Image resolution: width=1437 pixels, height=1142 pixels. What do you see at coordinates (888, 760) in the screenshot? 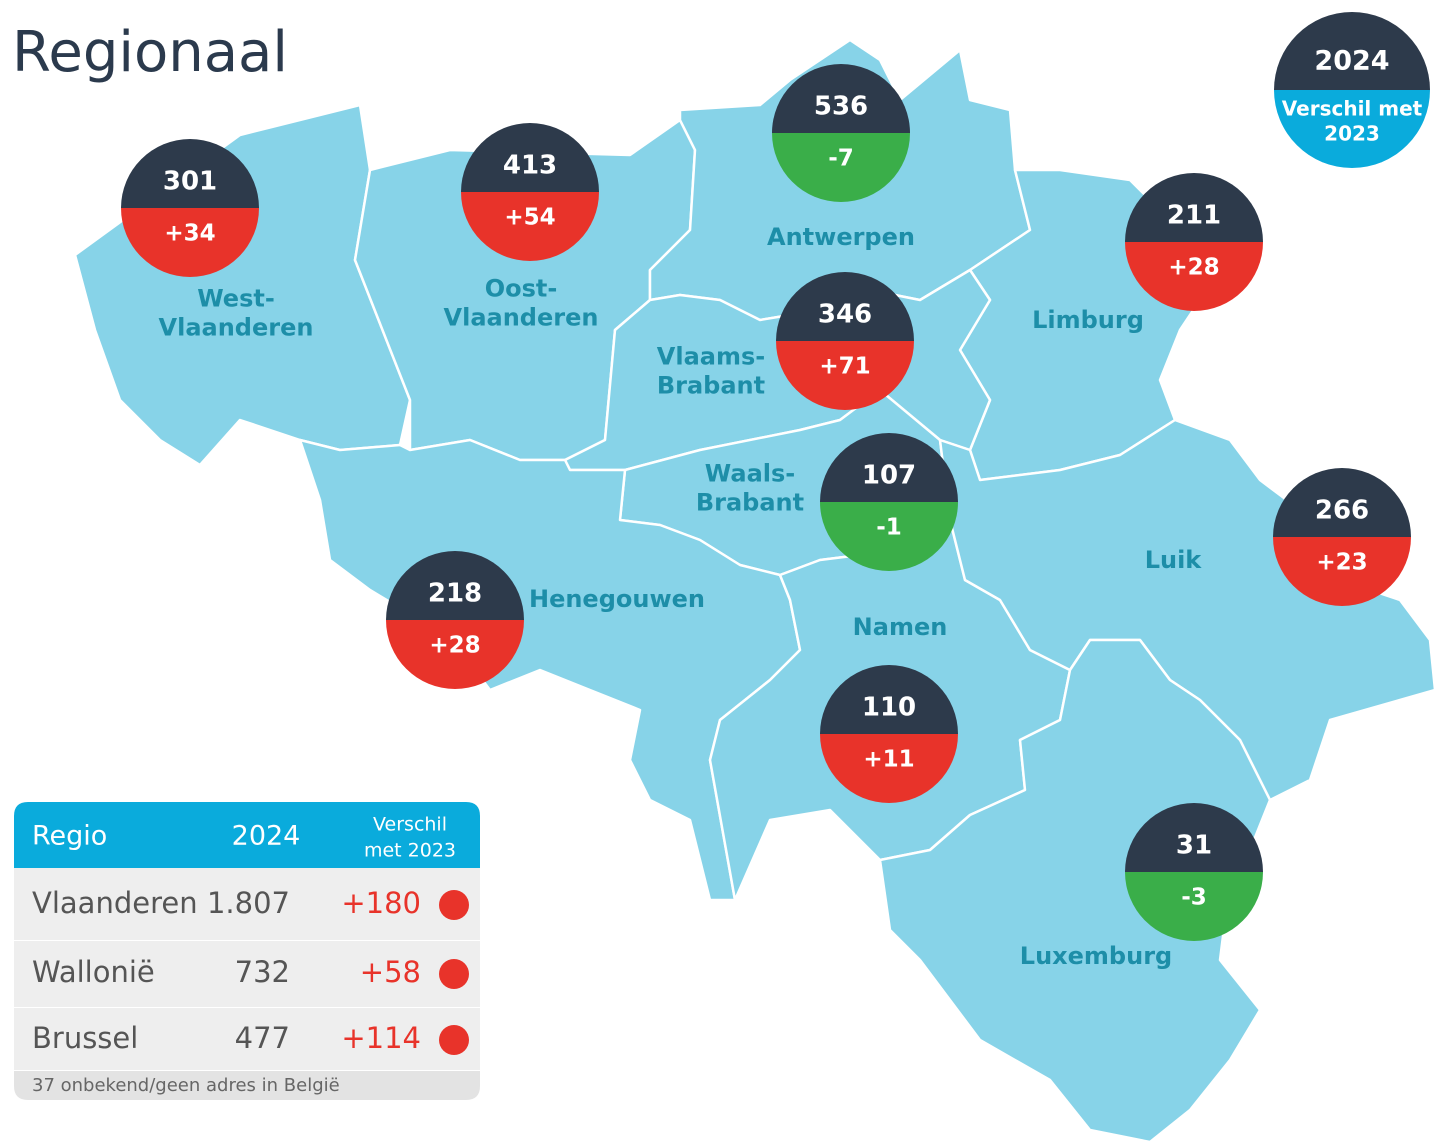
I see `region-diff: +11` at bounding box center [888, 760].